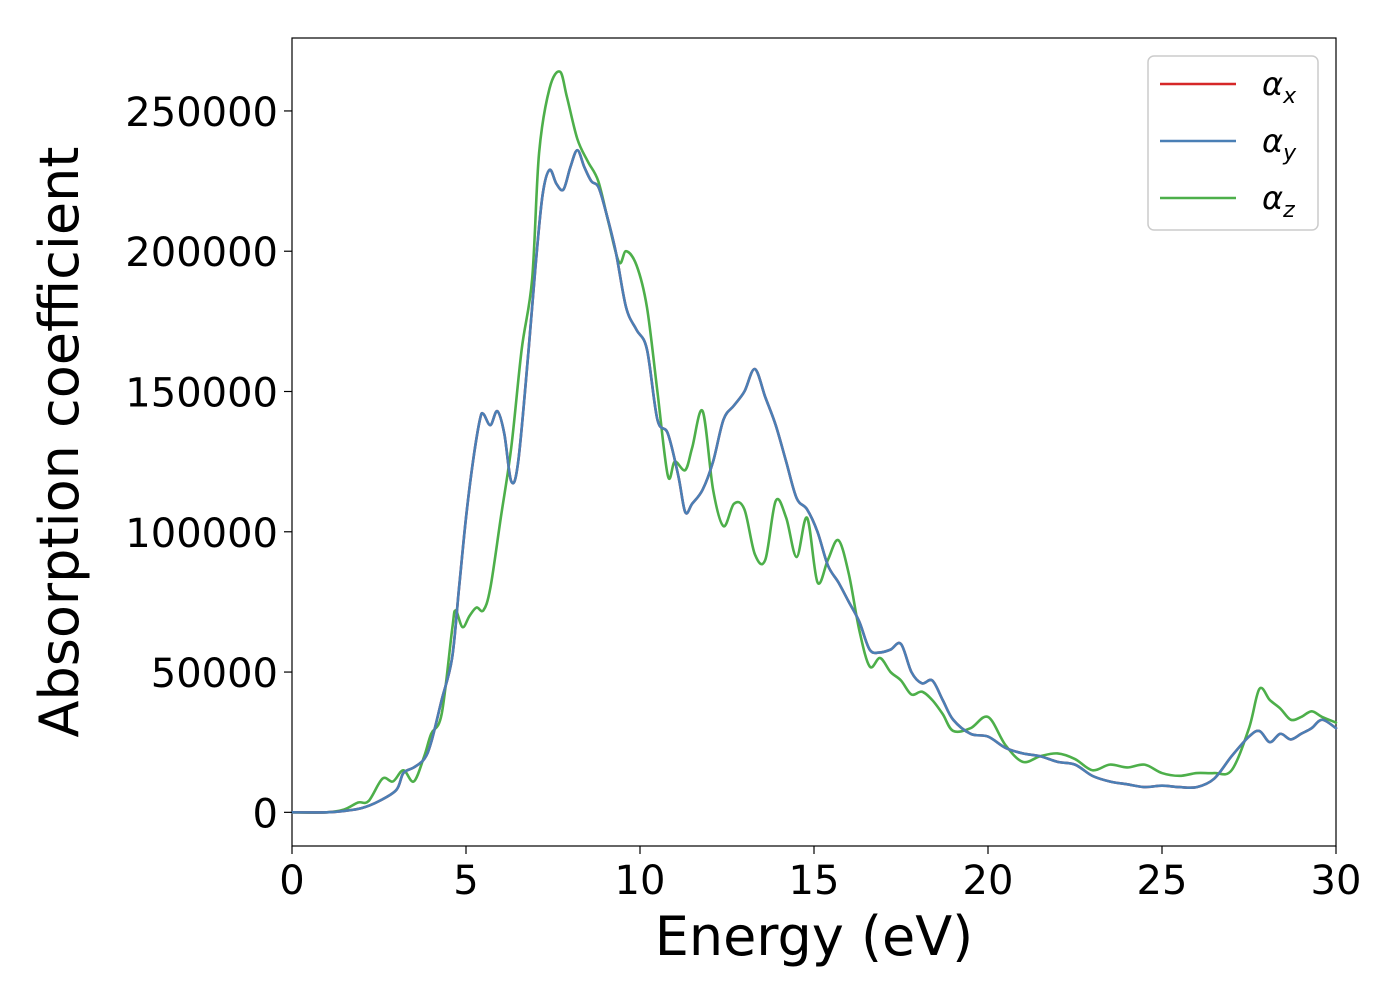 This screenshot has width=1400, height=1000. What do you see at coordinates (988, 881) in the screenshot?
I see `x-tick-label: 20` at bounding box center [988, 881].